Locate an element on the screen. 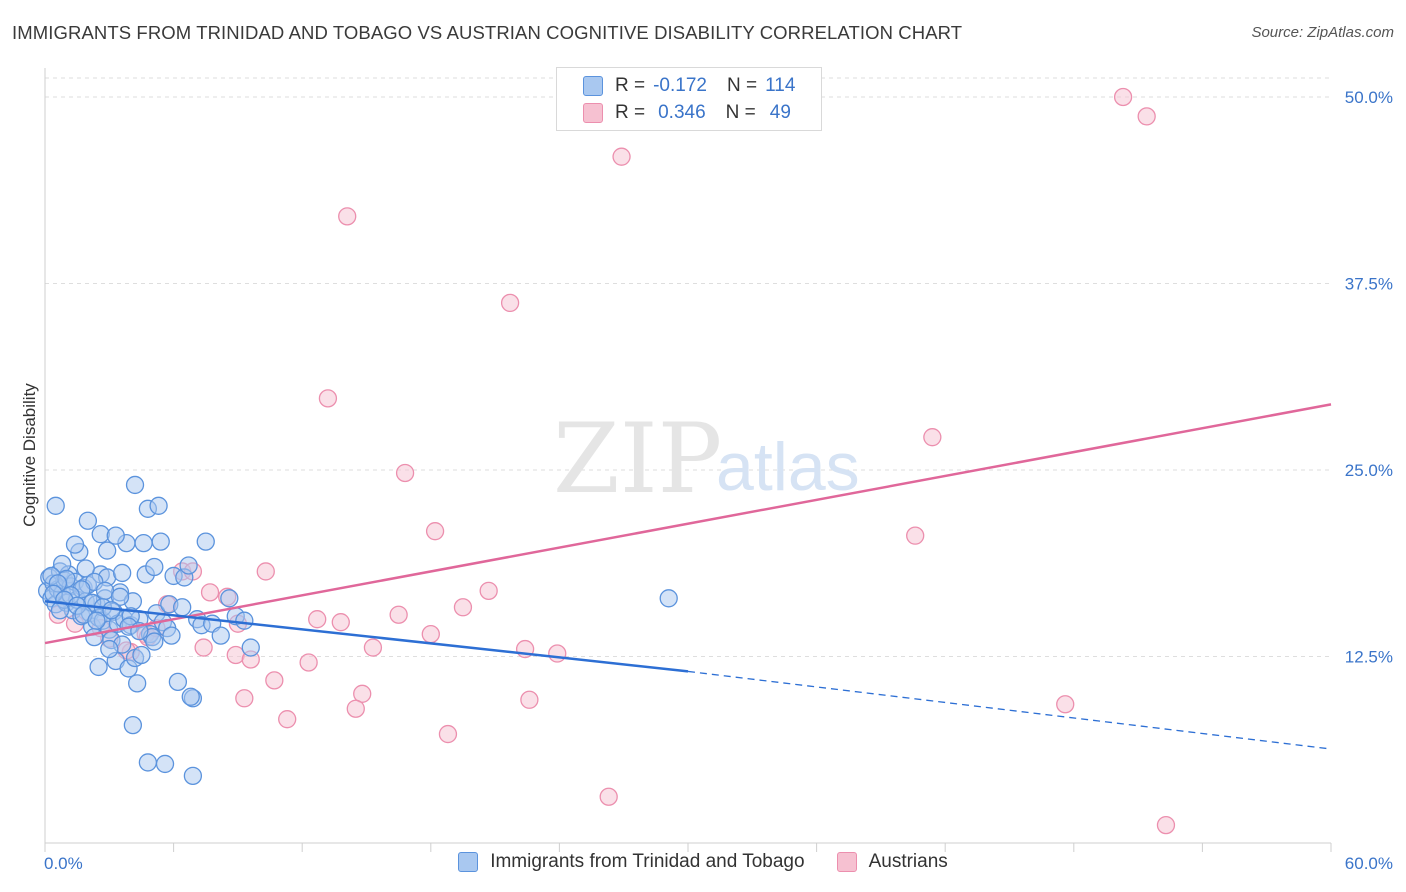  y-axis-label: Cognitive Disability is located at coordinates (29, 455).